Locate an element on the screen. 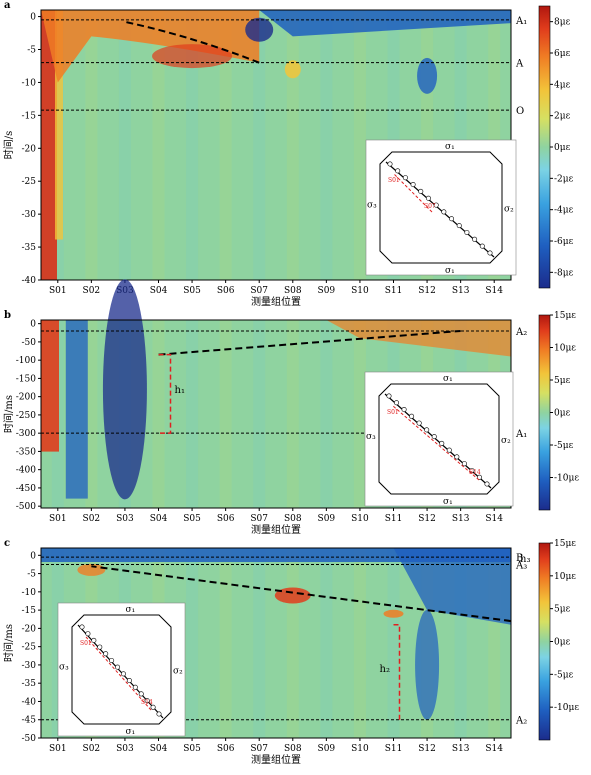 The width and height of the screenshot is (591, 775). specimen-inset: S01 S07 σ₁ σ₁ σ₃ σ₂ is located at coordinates (441, 207).